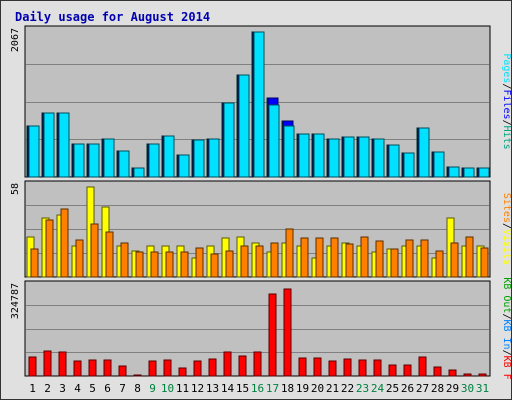 The height and width of the screenshot is (400, 512). I want to click on day-label-24: 24, so click(378, 388).